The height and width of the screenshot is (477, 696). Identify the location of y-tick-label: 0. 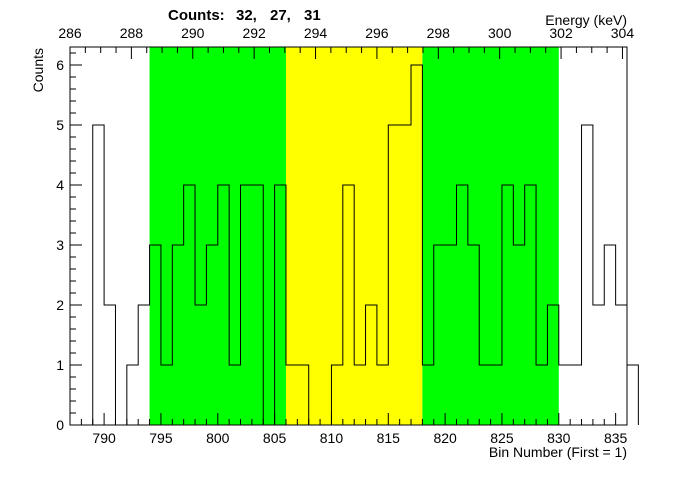
(60, 425).